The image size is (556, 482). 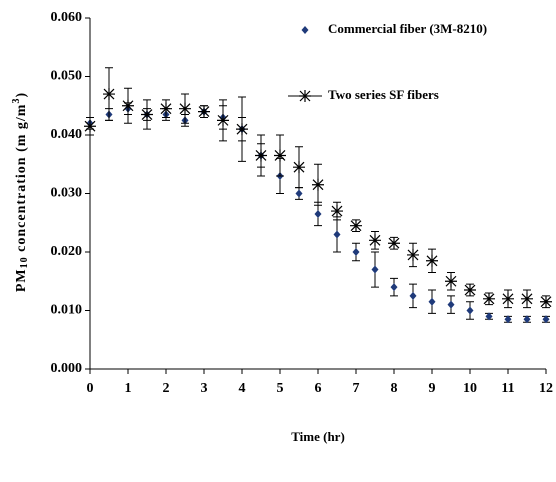 What do you see at coordinates (546, 388) in the screenshot?
I see `x-tick-label: 12` at bounding box center [546, 388].